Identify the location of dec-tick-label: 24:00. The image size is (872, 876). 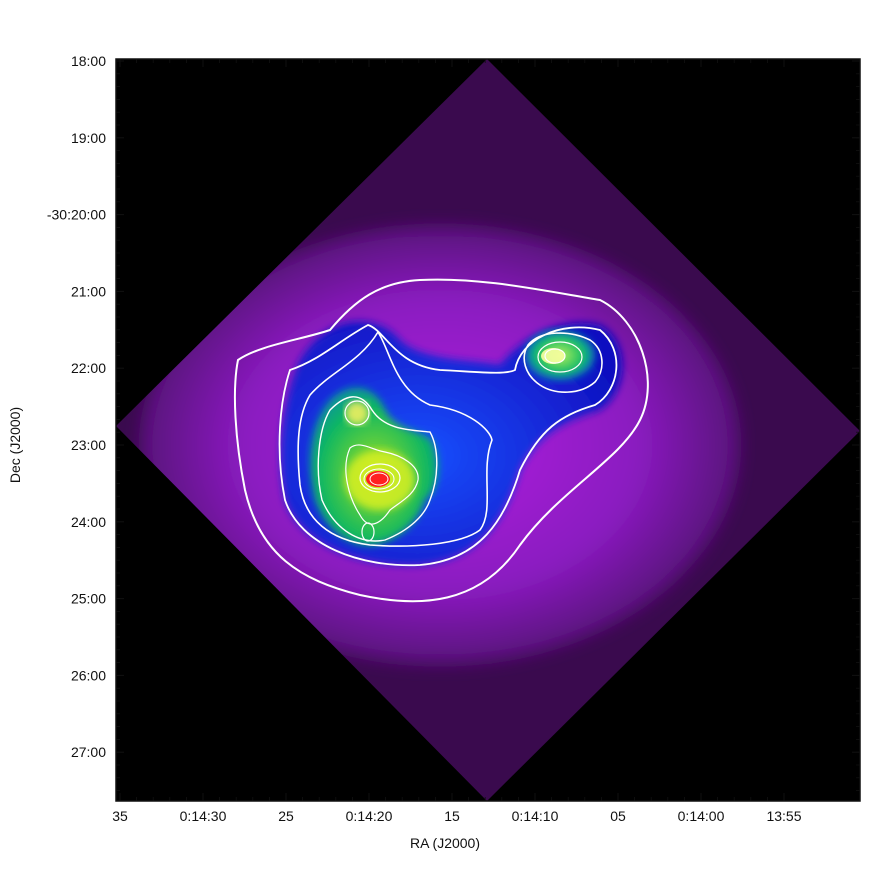
(88, 522).